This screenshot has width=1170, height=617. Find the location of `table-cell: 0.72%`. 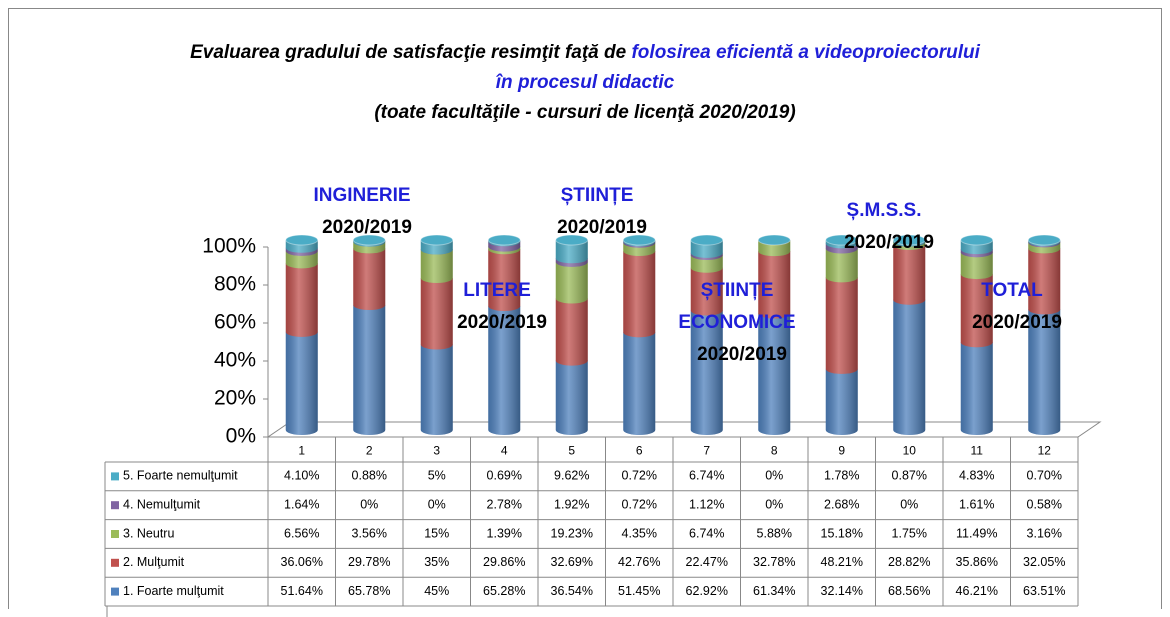

table-cell: 0.72% is located at coordinates (639, 504).